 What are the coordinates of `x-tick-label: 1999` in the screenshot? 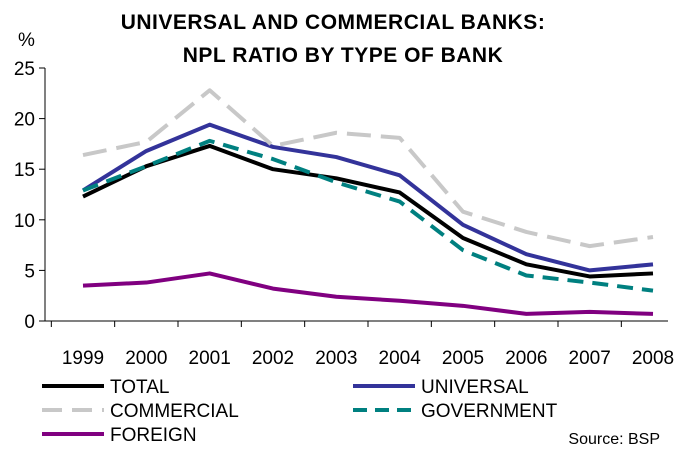 It's located at (83, 358).